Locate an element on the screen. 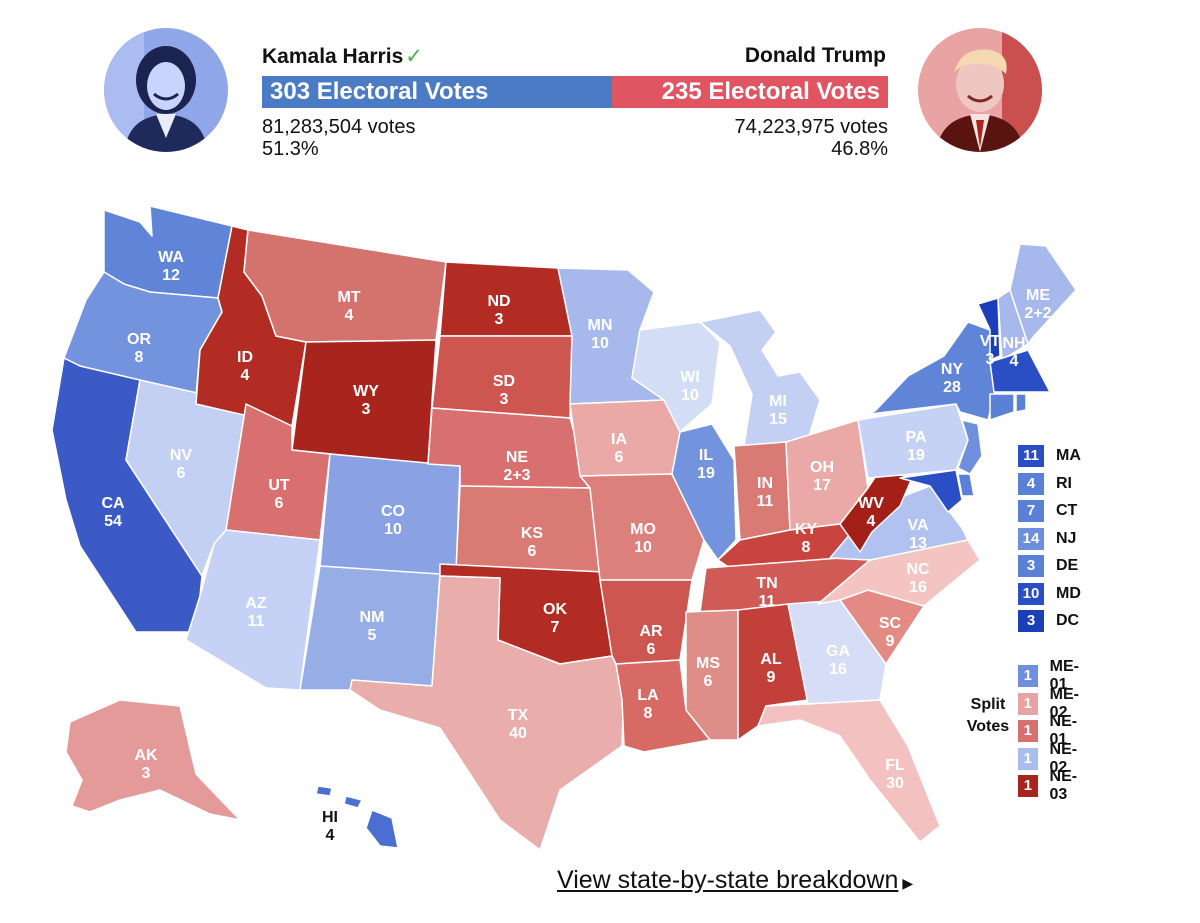 The image size is (1200, 923). small-state-ev-box: 4 is located at coordinates (1031, 483).